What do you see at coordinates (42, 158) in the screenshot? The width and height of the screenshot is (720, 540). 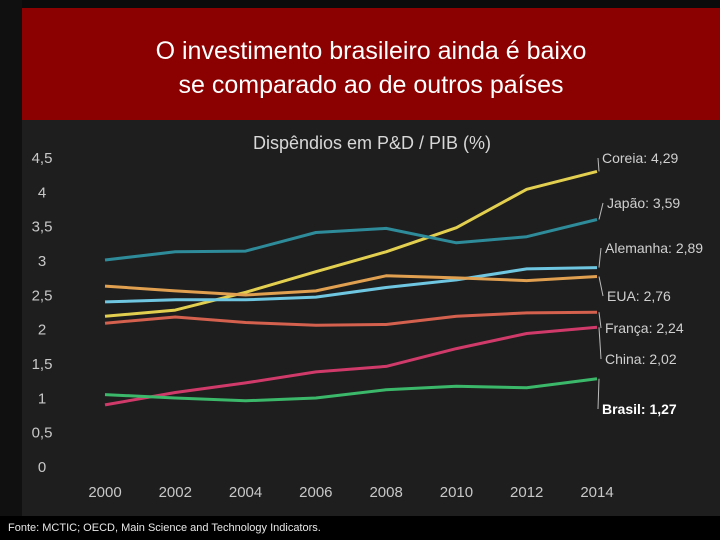 I see `y-tick-label: 4,5` at bounding box center [42, 158].